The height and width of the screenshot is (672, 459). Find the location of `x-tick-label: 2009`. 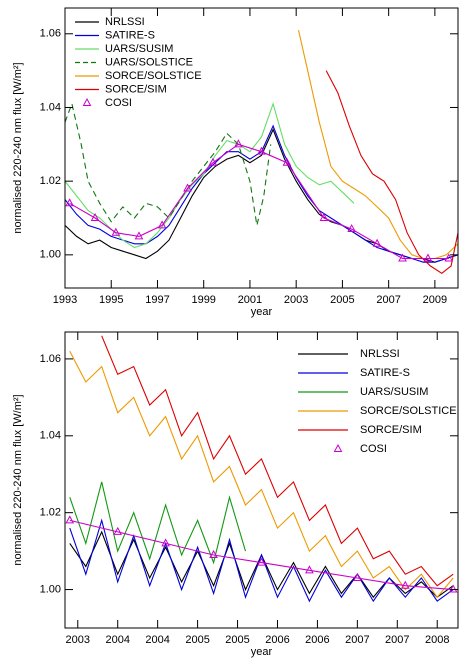

x-tick-label: 2009 is located at coordinates (435, 300).